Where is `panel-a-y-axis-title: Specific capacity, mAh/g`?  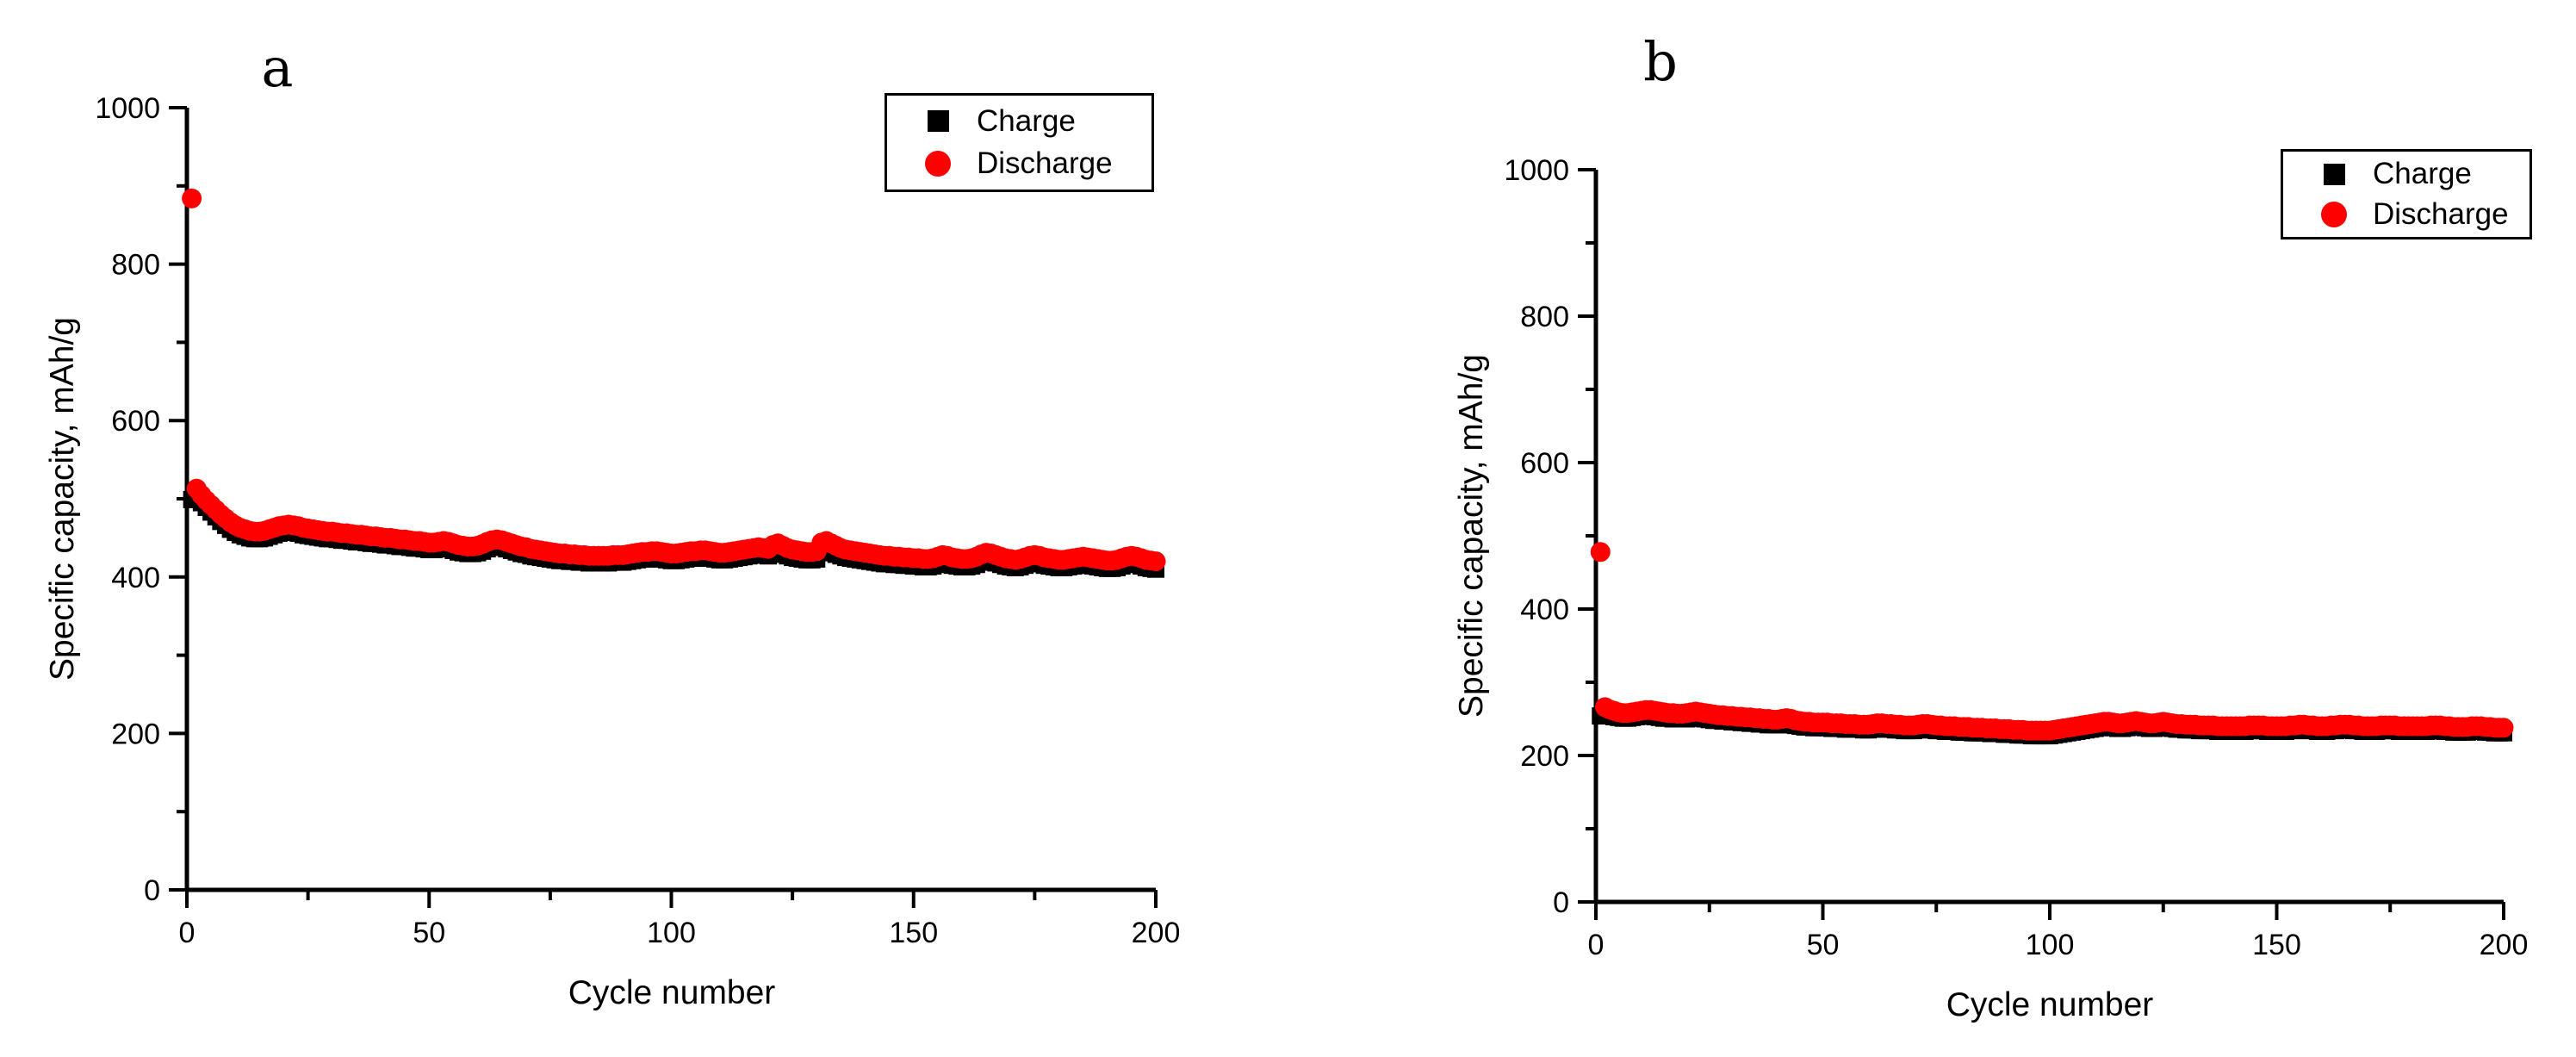 panel-a-y-axis-title: Specific capacity, mAh/g is located at coordinates (62, 499).